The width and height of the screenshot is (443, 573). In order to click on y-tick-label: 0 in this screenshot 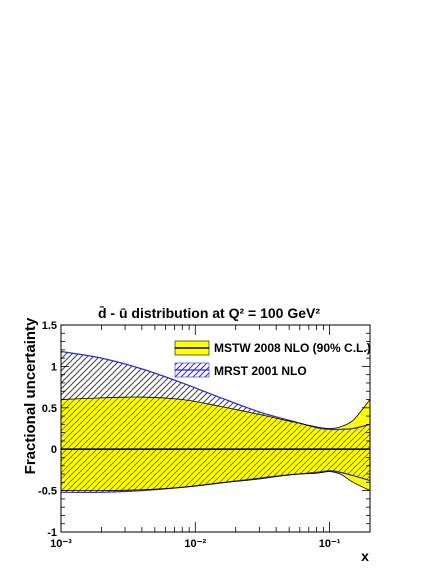, I will do `click(54, 450)`.